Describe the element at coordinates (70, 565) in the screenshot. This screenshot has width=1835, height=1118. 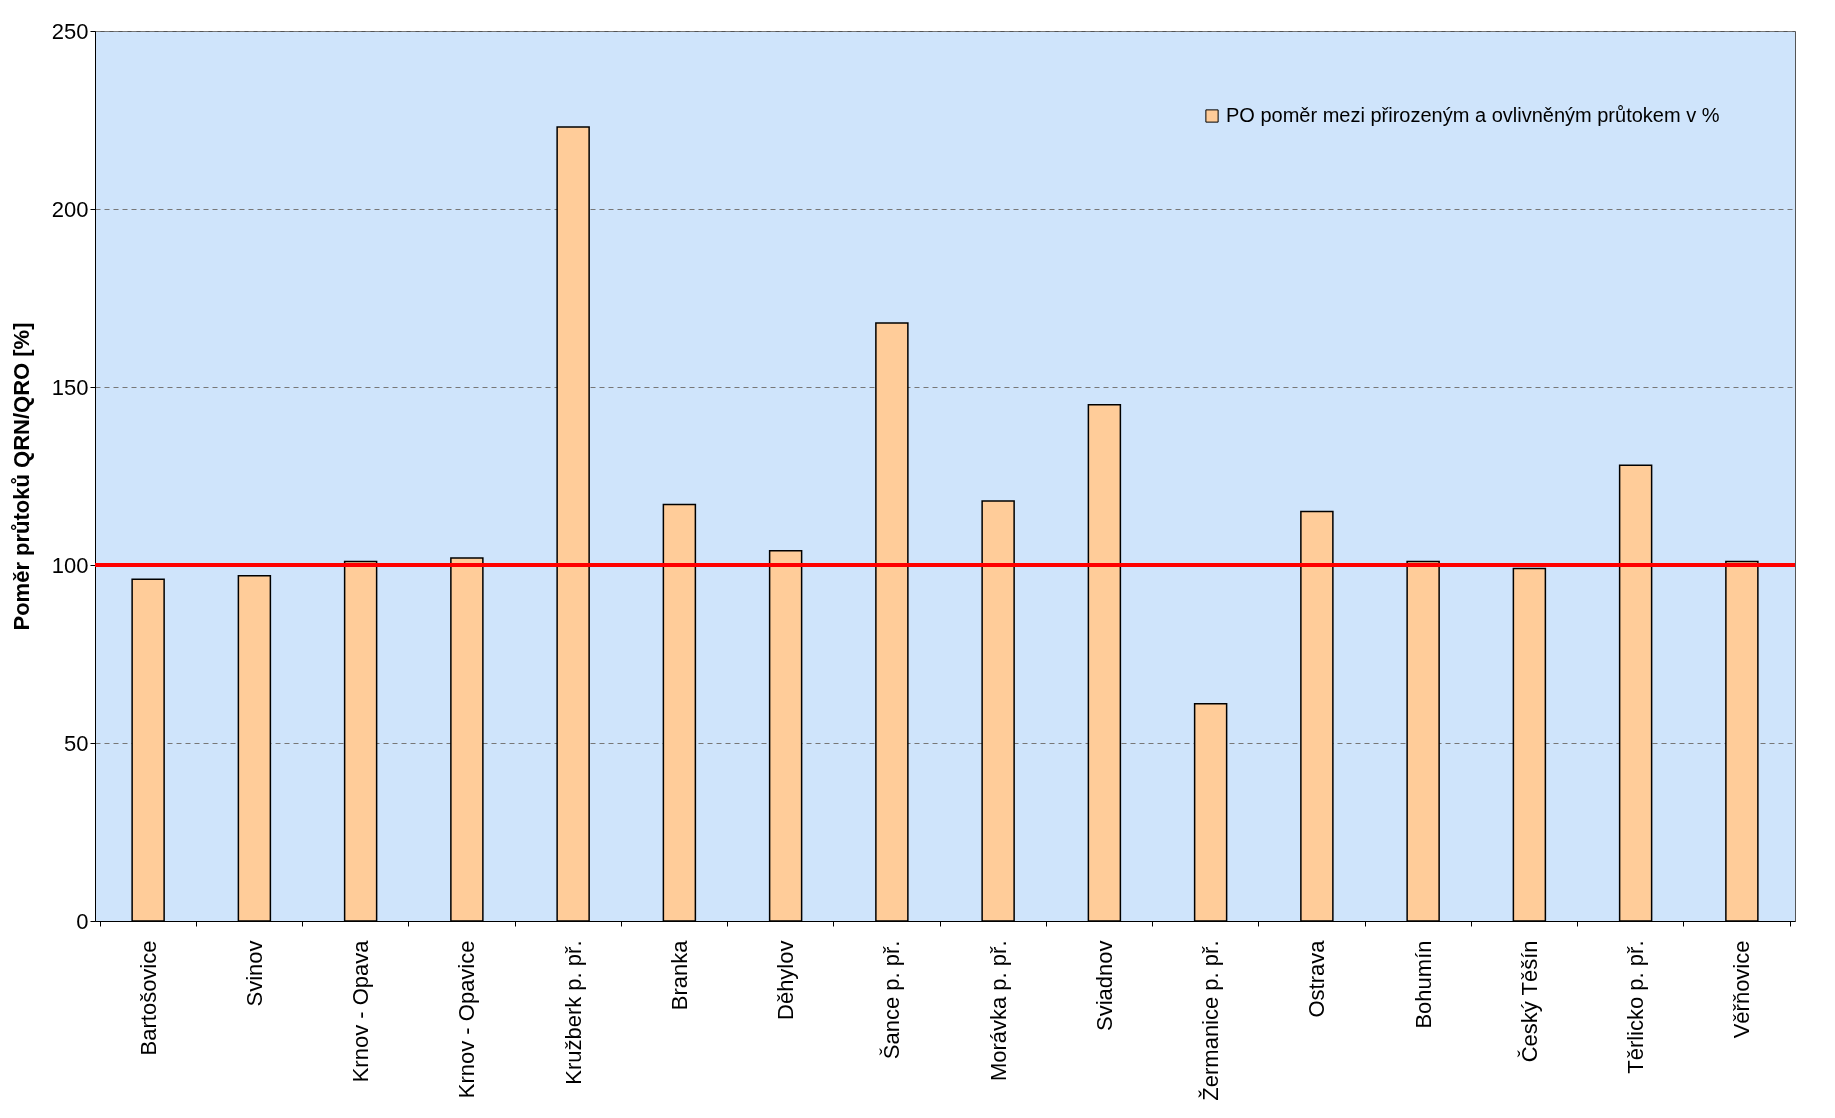
I see `y-tick-label: 100` at that location.